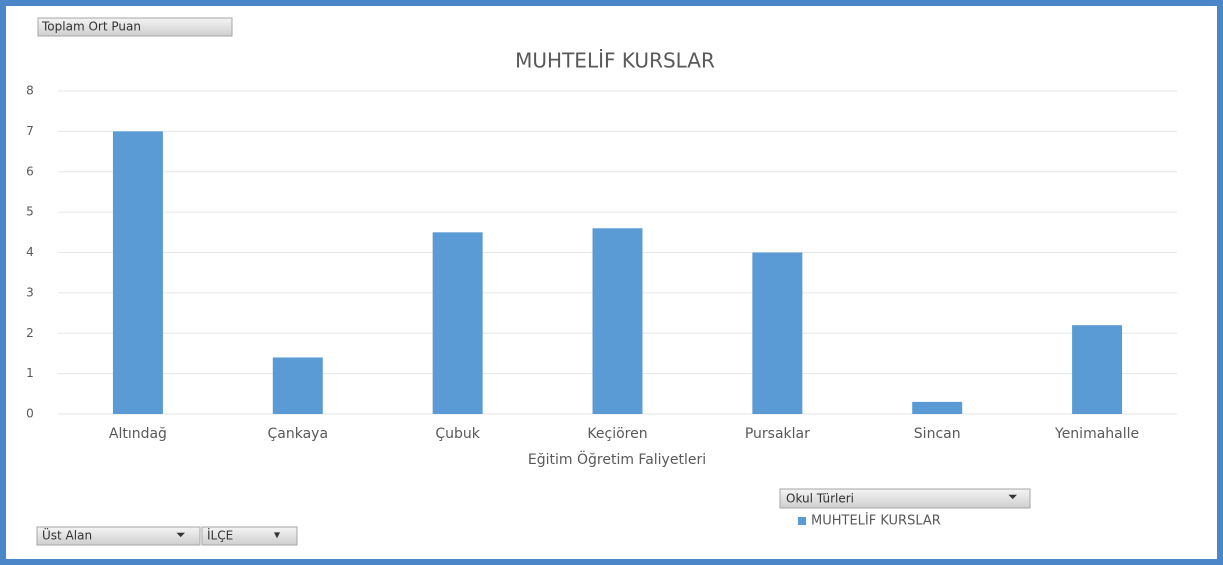 The width and height of the screenshot is (1223, 565). What do you see at coordinates (617, 459) in the screenshot?
I see `x-axis-title: Eğitim Öğretim Faliyetleri` at bounding box center [617, 459].